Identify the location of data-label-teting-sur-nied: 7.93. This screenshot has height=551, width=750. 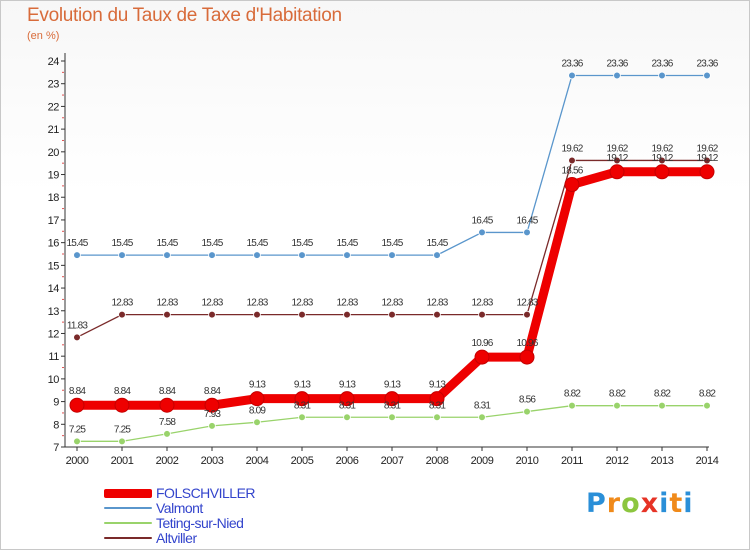
(213, 414).